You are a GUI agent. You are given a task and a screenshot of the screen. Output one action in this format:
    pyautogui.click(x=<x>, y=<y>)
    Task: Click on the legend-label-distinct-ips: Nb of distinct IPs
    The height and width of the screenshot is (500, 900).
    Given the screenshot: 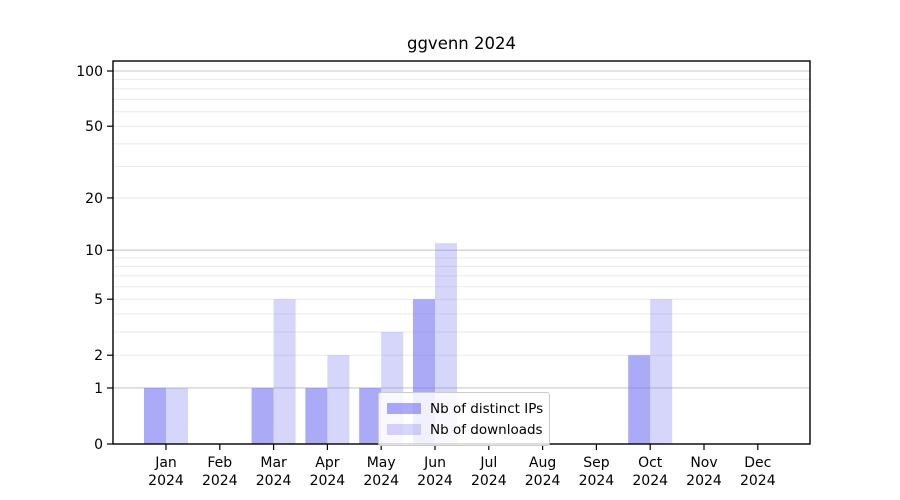 What is the action you would take?
    pyautogui.click(x=487, y=408)
    